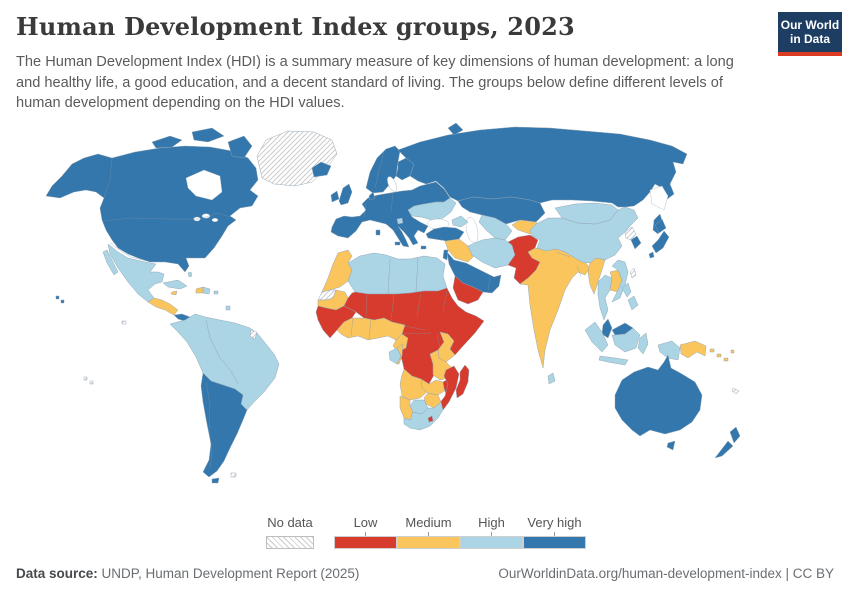  What do you see at coordinates (174, 293) in the screenshot?
I see `map-region-jamaica` at bounding box center [174, 293].